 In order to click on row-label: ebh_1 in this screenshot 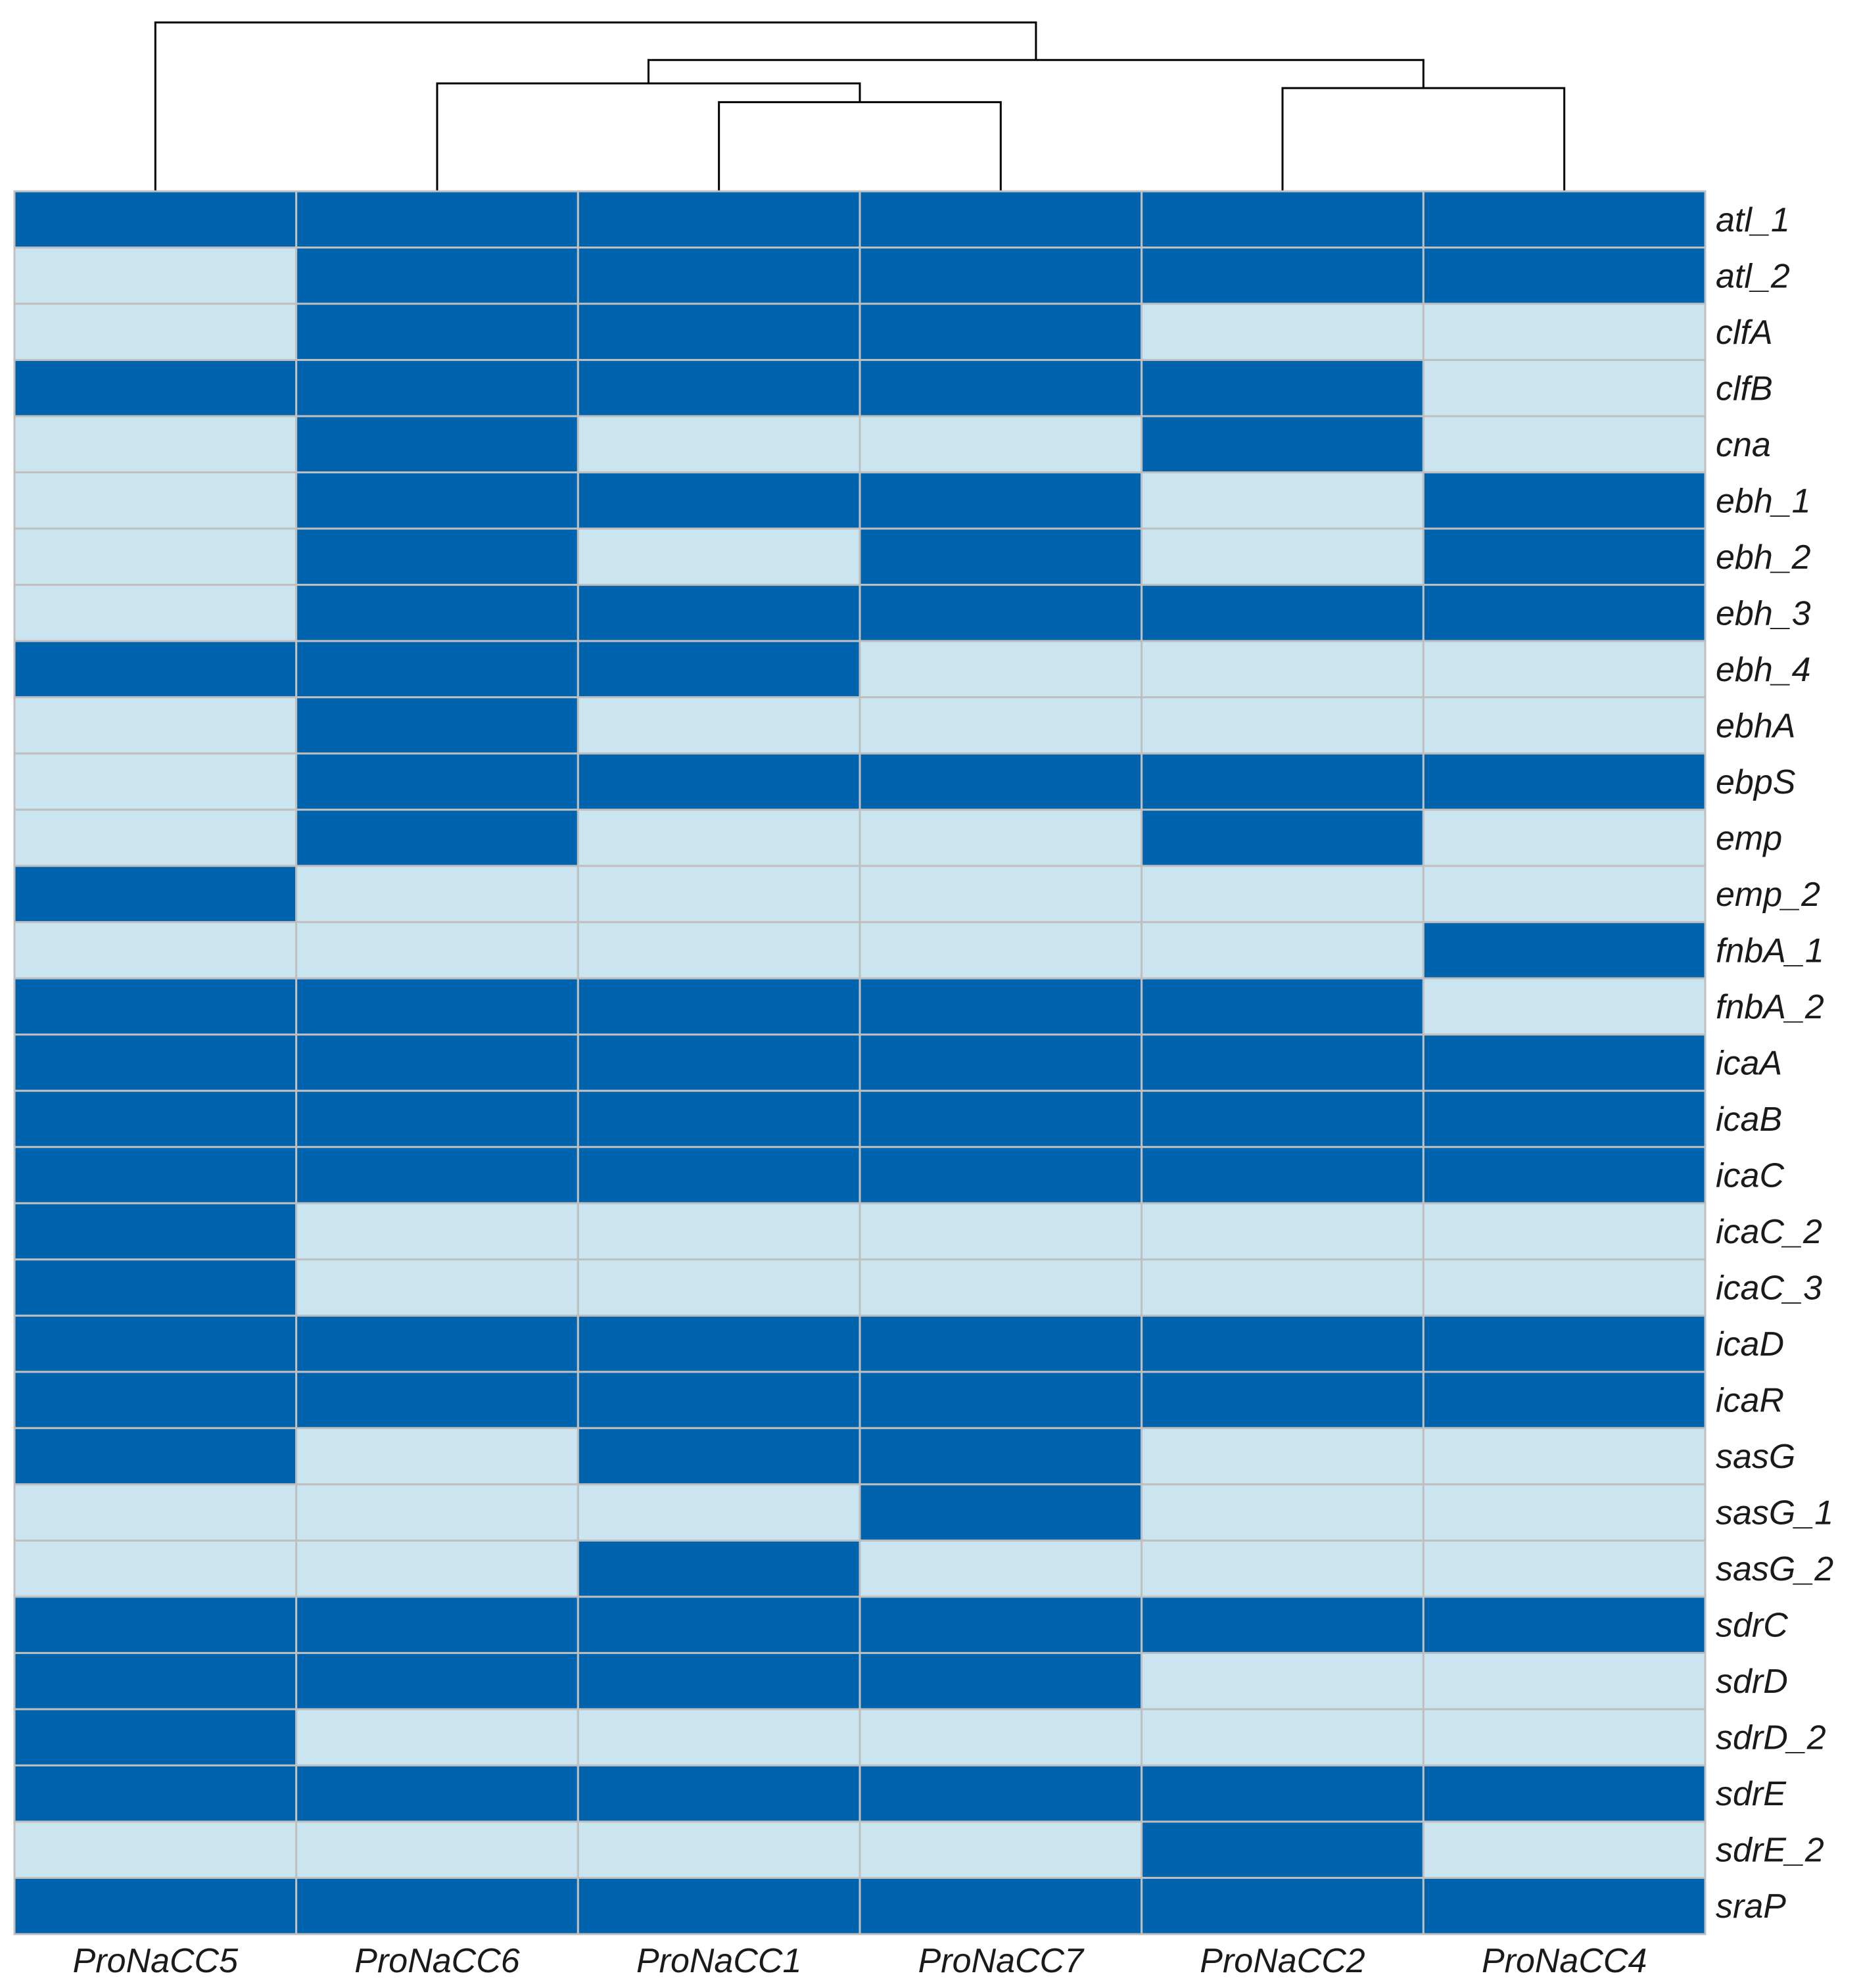, I will do `click(1763, 501)`.